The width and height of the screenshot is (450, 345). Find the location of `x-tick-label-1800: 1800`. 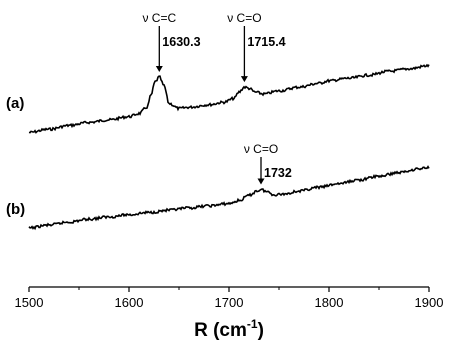

x-tick-label-1800: 1800 is located at coordinates (329, 302).